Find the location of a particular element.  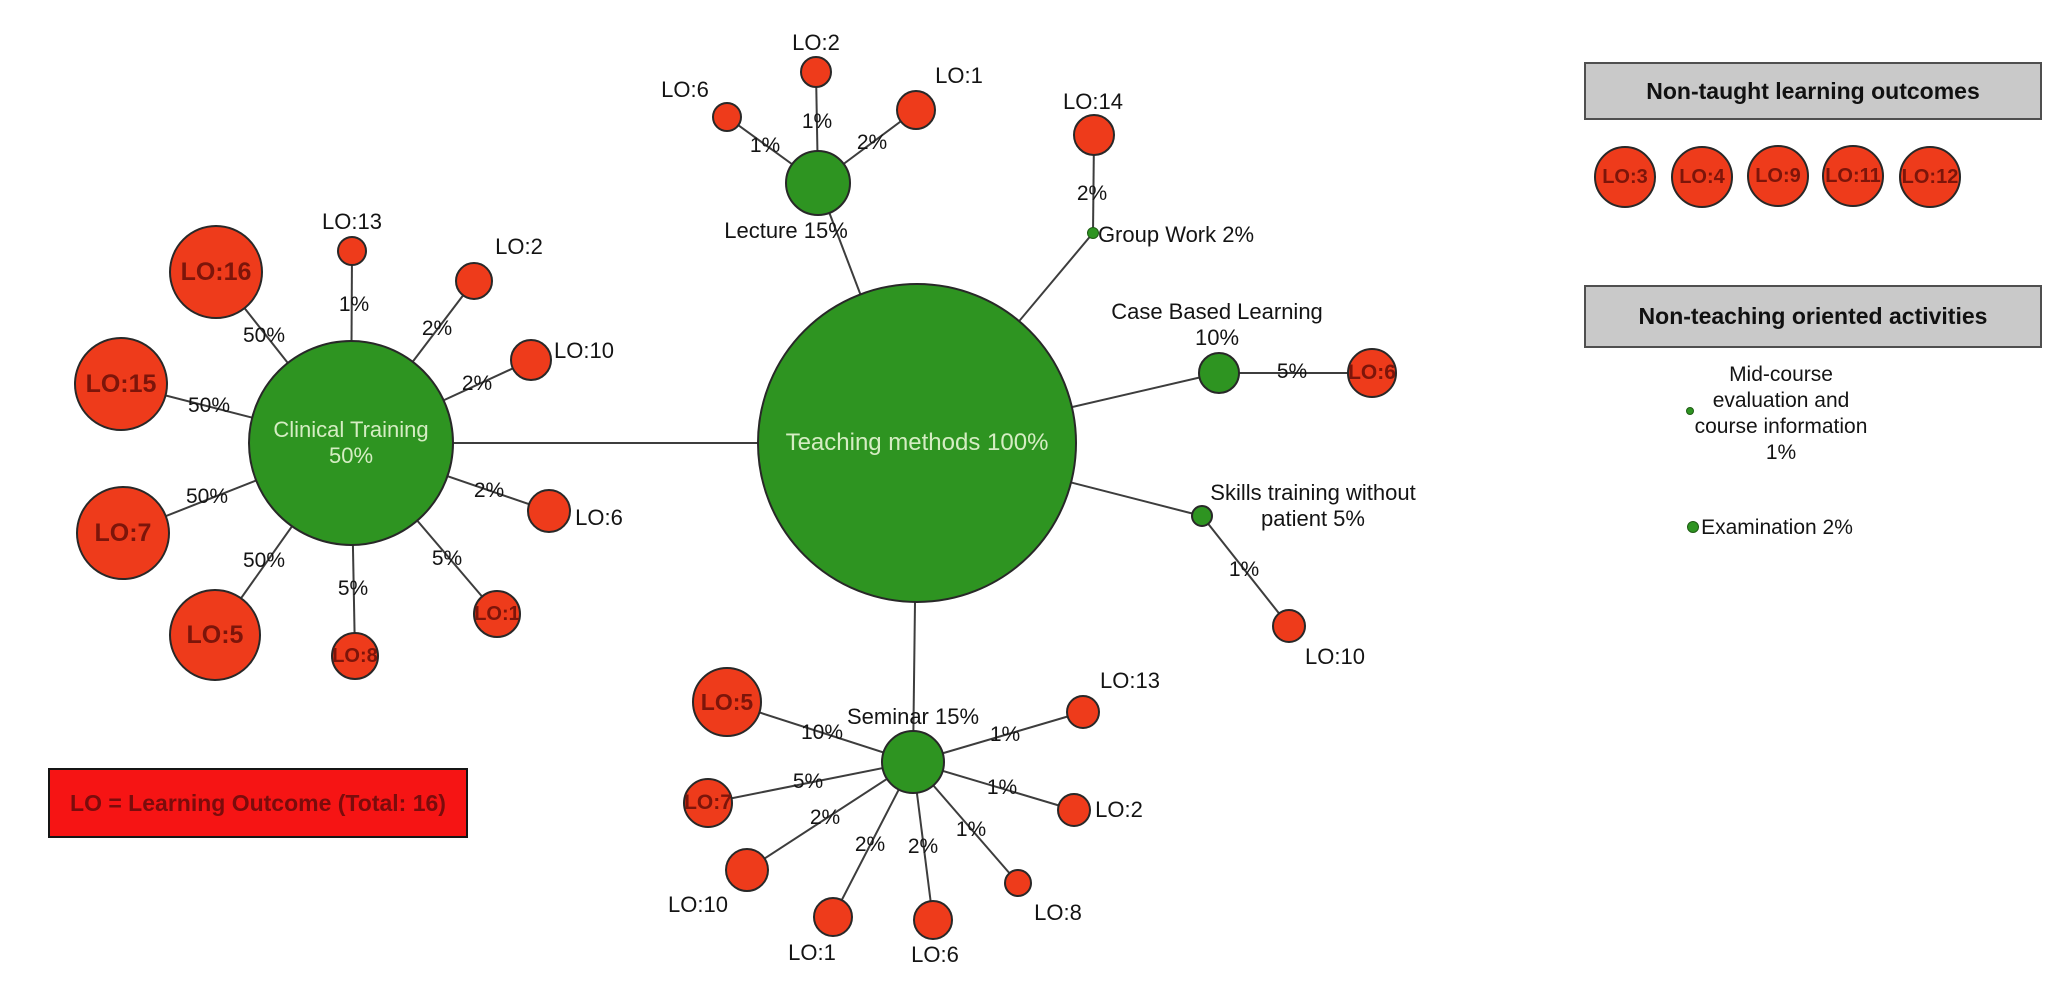

clinical-satellite-lo16: LO:16 is located at coordinates (216, 272).